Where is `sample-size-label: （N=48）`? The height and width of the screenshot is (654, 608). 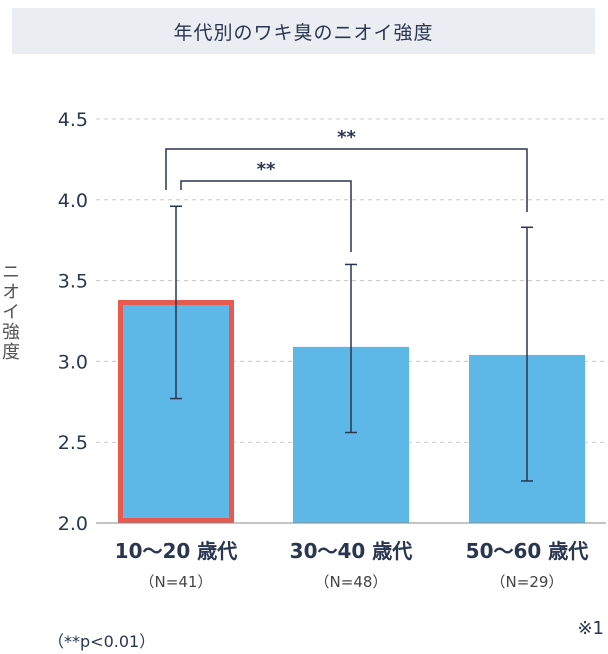
sample-size-label: （N=48） is located at coordinates (351, 582).